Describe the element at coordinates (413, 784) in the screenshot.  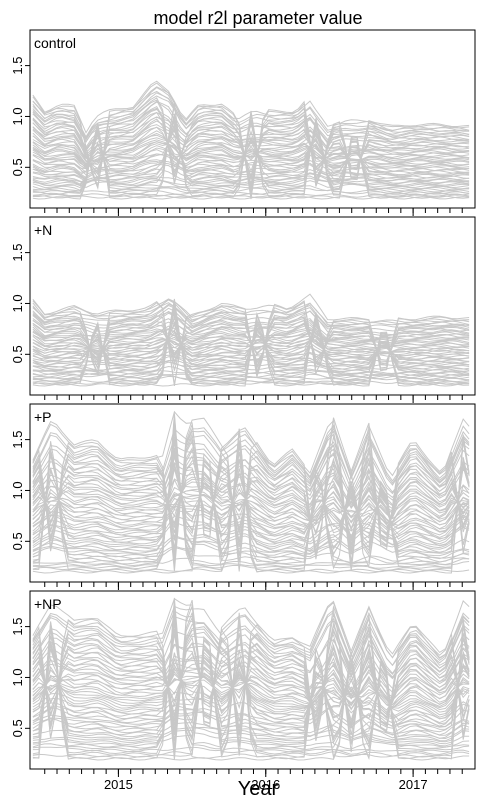
I see `x-tick-label: 2017` at that location.